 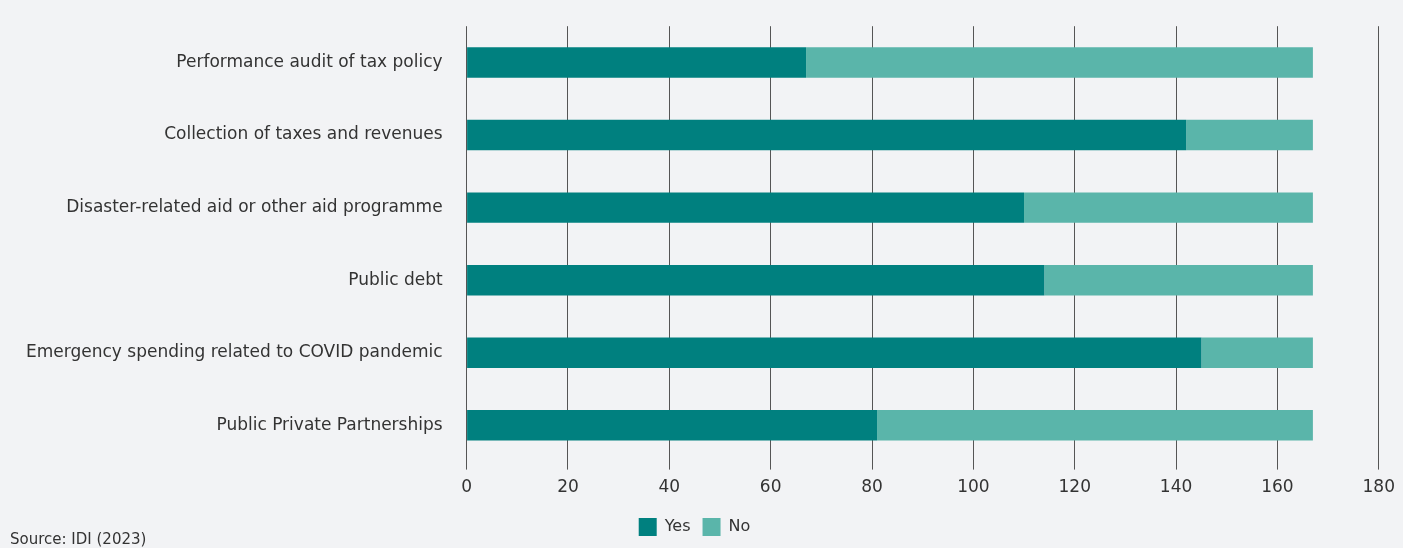 What do you see at coordinates (568, 486) in the screenshot?
I see `x-tick-label: 20` at bounding box center [568, 486].